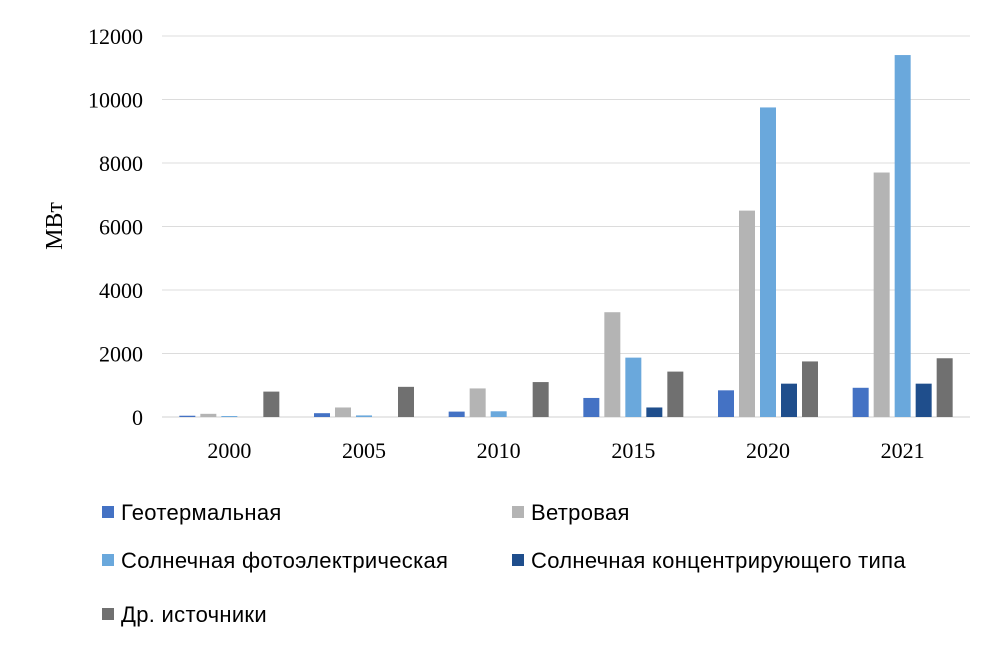  Describe the element at coordinates (121, 163) in the screenshot. I see `y-tick-label: 8000` at that location.